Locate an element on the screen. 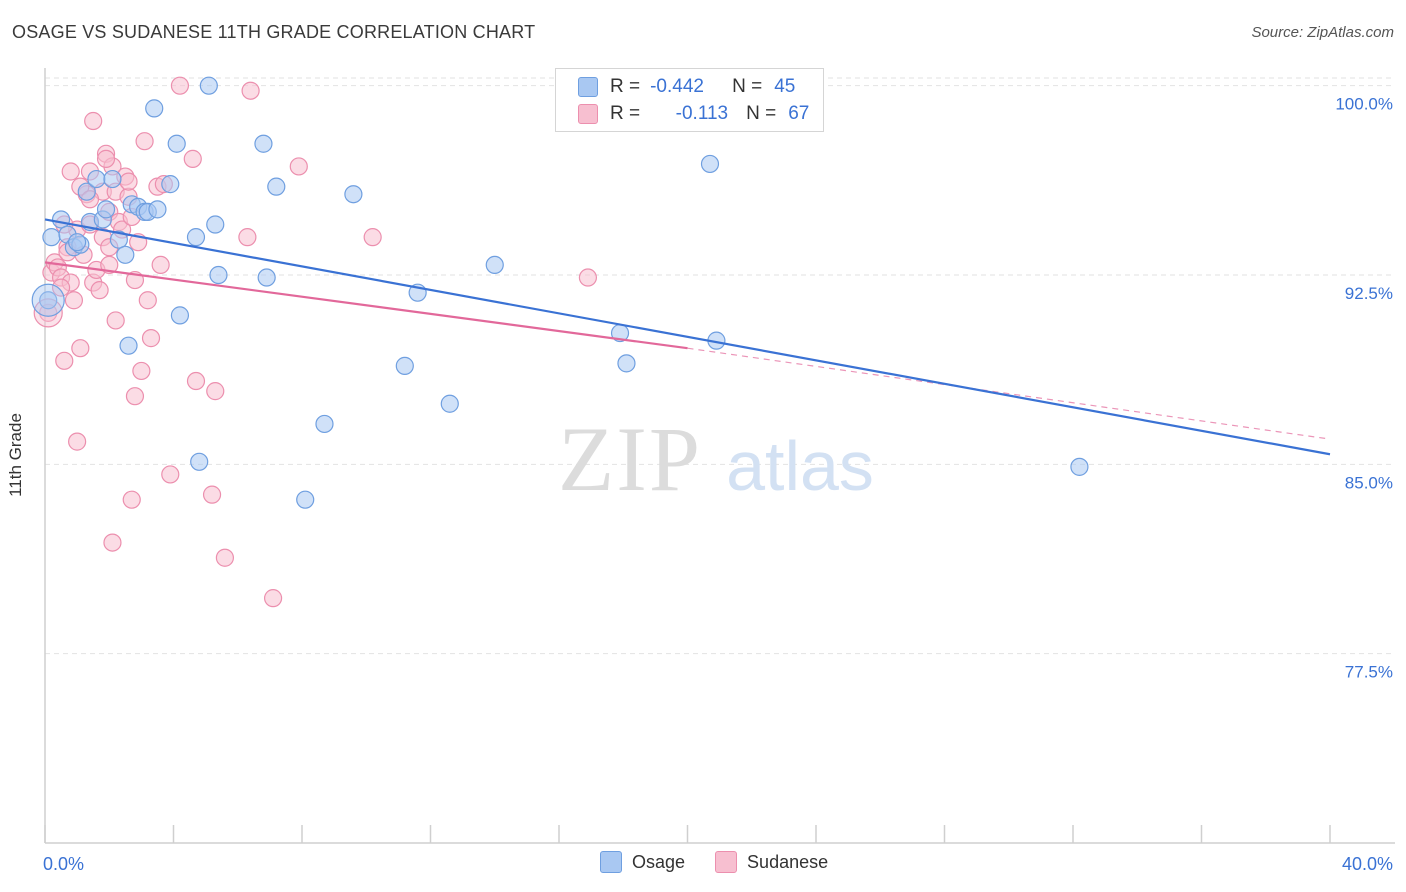  sudanese-legend-swatch is located at coordinates (726, 862).